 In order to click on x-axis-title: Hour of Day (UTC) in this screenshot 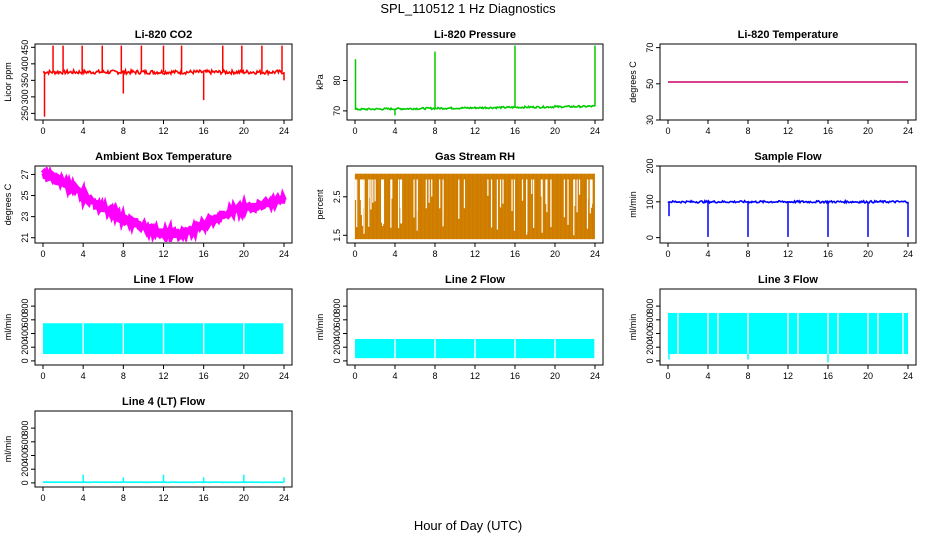, I will do `click(468, 525)`.